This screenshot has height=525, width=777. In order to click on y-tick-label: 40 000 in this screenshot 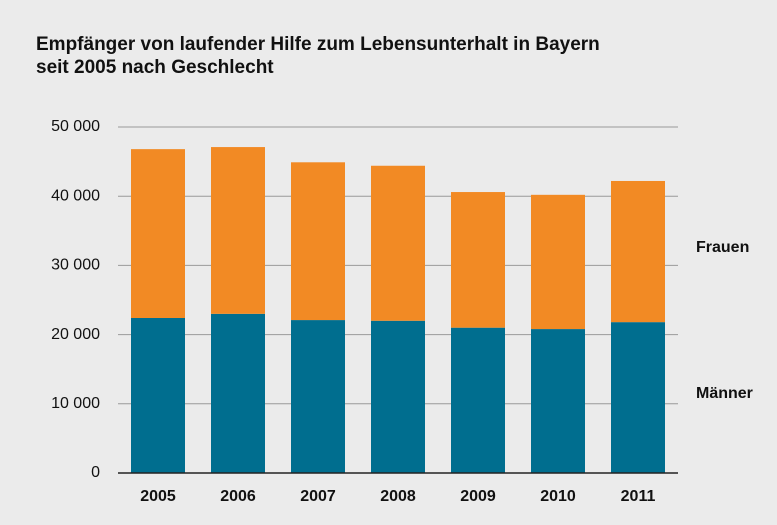, I will do `click(75, 195)`.